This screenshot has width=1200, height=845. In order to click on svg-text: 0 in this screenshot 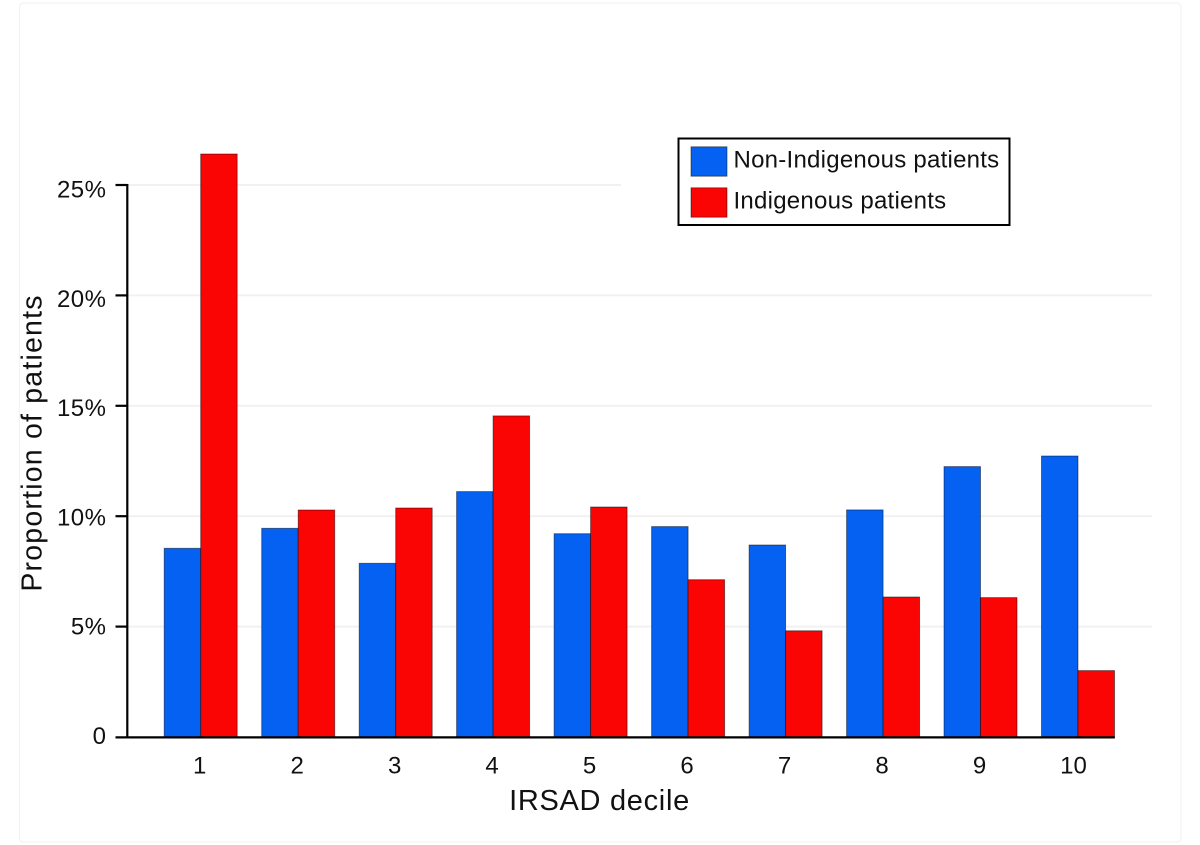, I will do `click(100, 736)`.